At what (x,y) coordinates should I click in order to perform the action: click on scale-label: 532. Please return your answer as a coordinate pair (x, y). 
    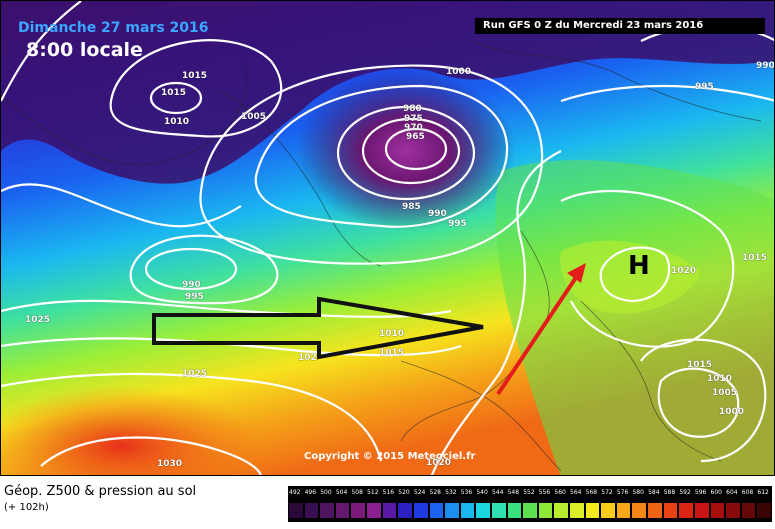
    Looking at the image, I should click on (451, 492).